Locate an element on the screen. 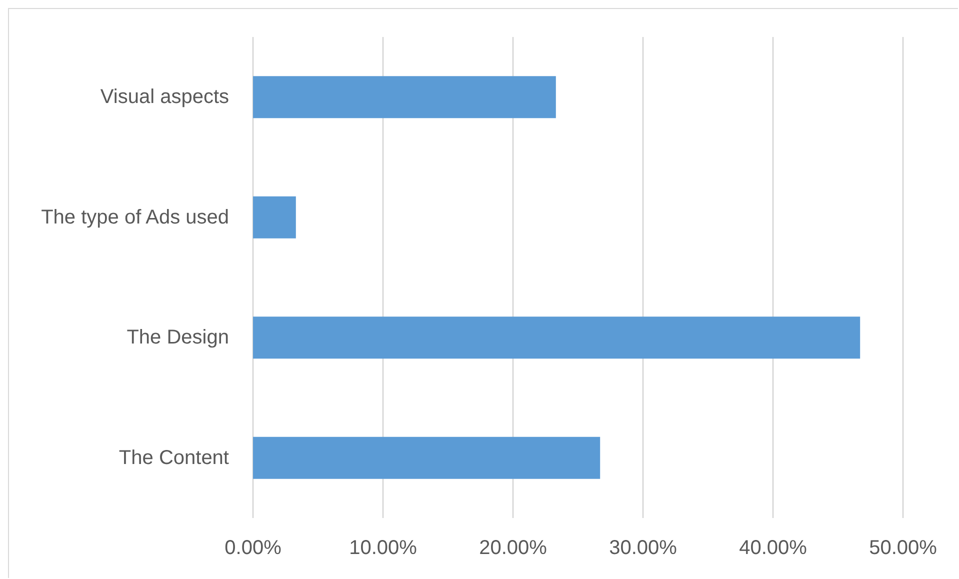  y-tick-label: Visual aspects is located at coordinates (164, 97).